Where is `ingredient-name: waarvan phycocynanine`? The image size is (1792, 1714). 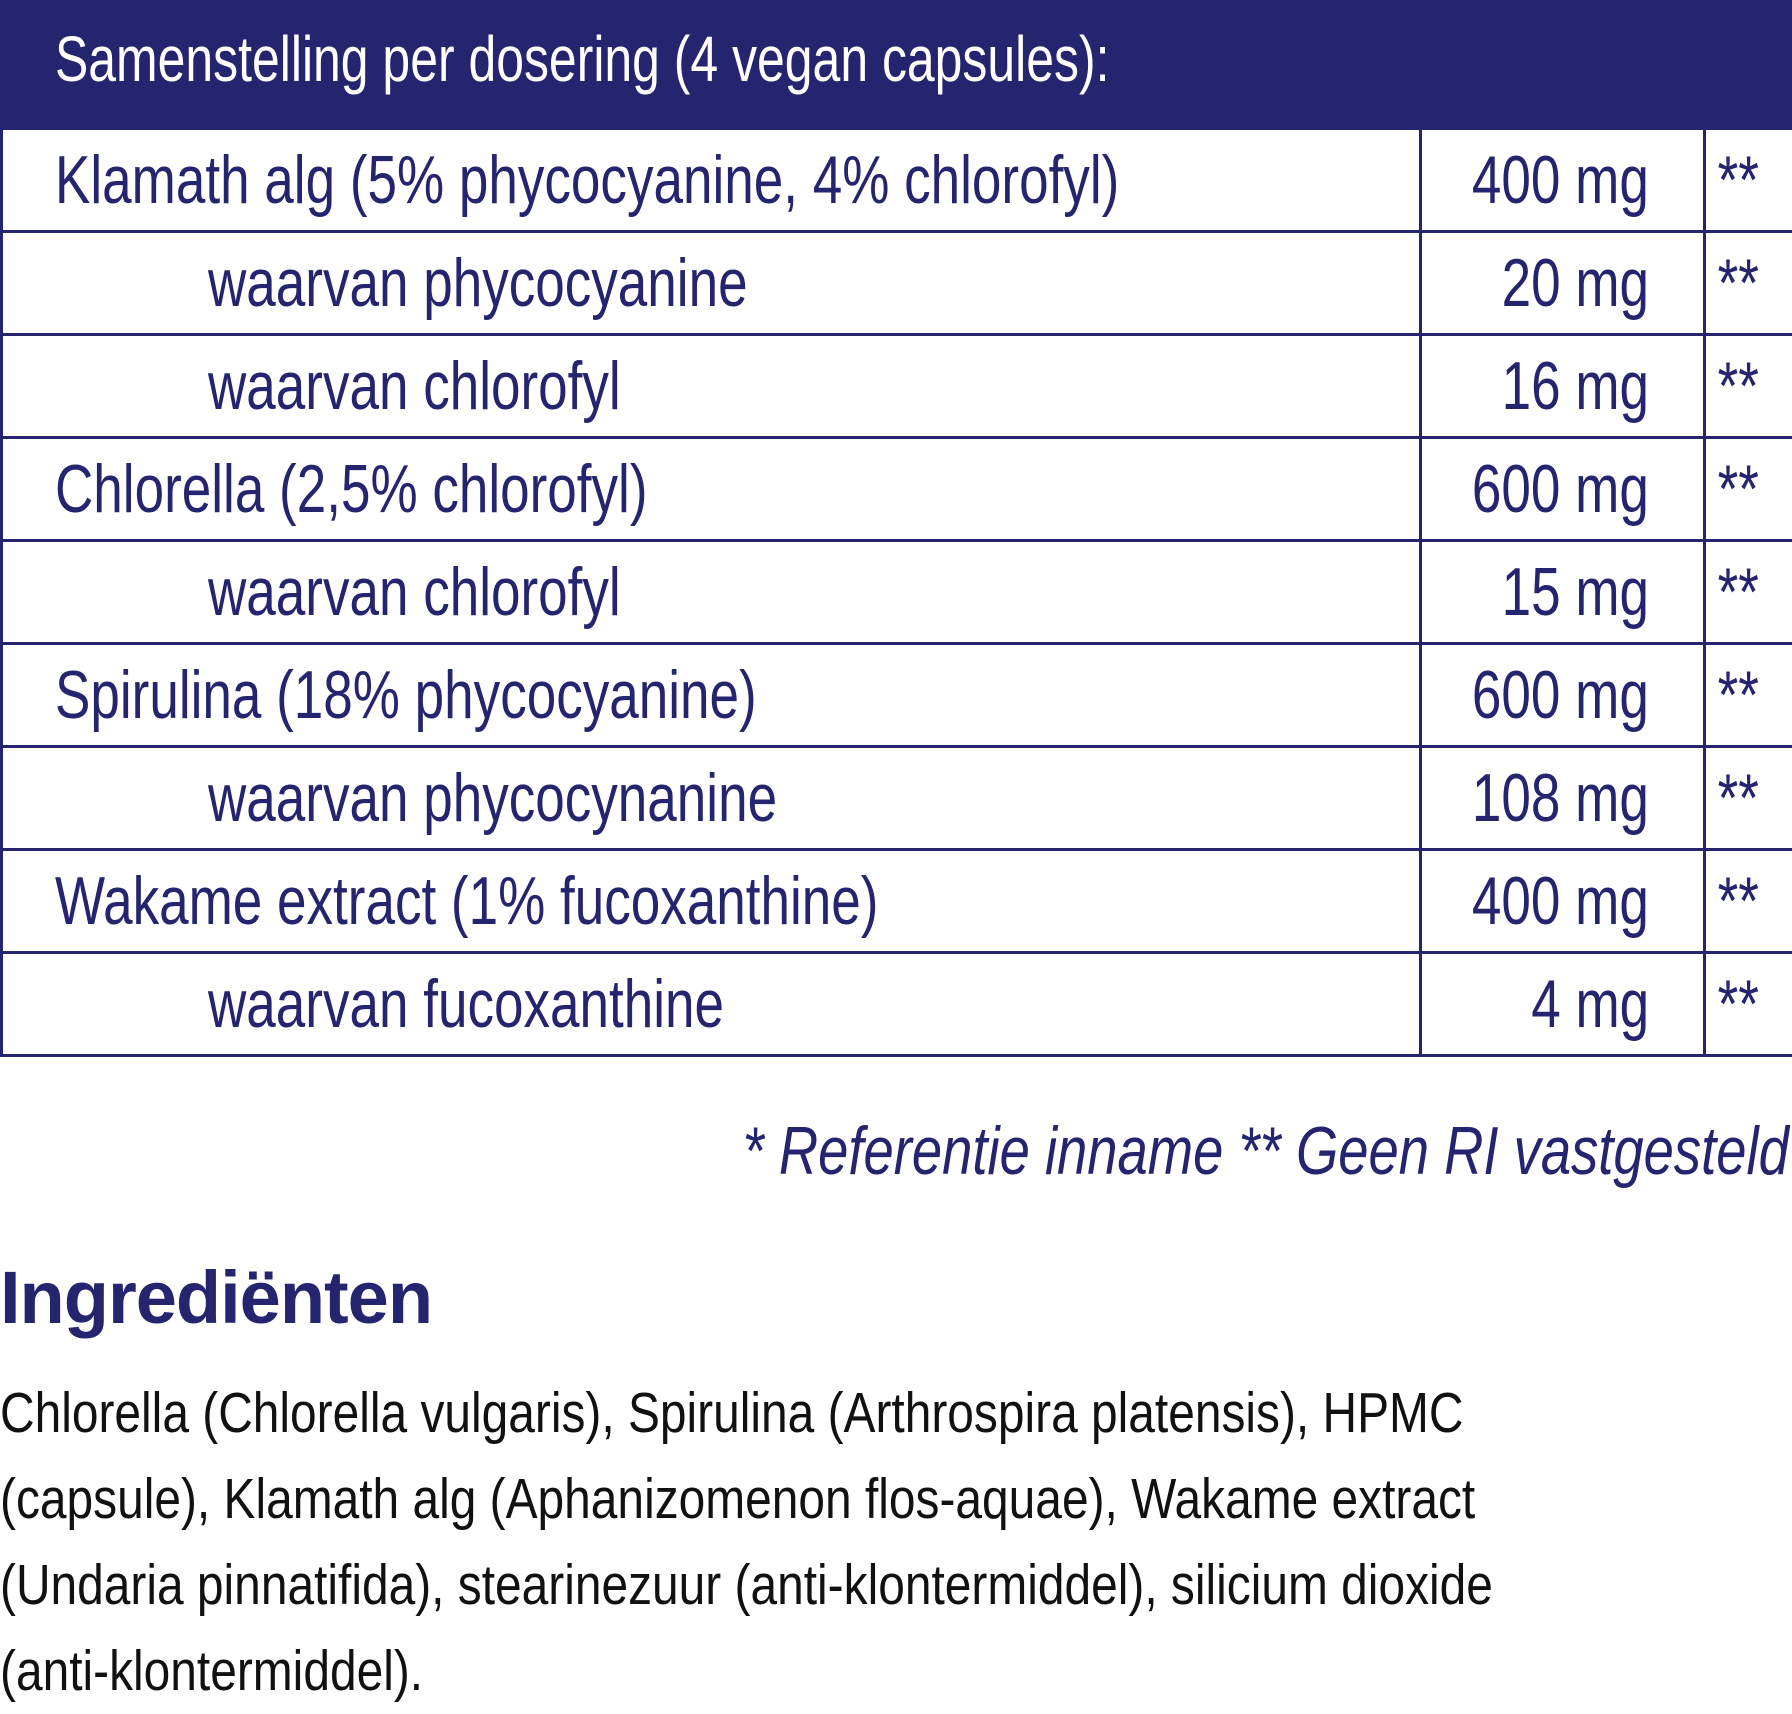 ingredient-name: waarvan phycocynanine is located at coordinates (492, 798).